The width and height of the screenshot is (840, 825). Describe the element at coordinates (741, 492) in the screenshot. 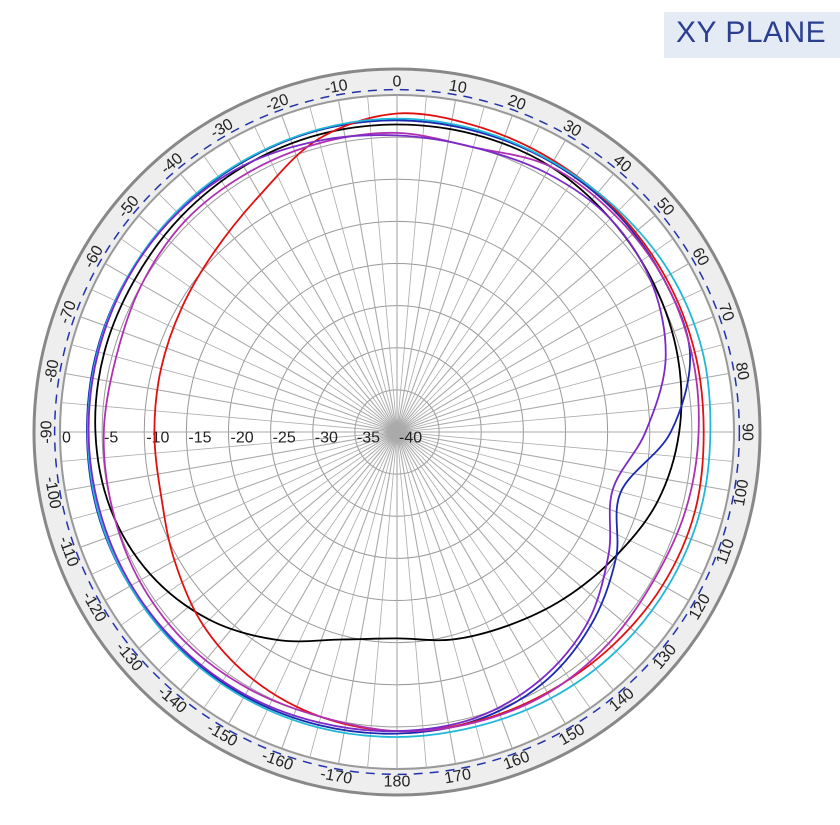

I see `angle-tick-label: 100` at that location.